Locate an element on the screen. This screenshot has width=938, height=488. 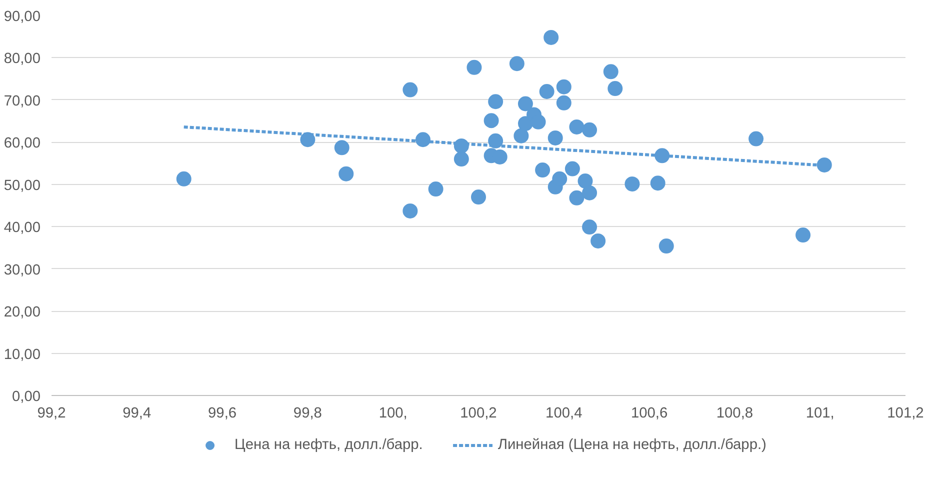
y-tick-label: 20,00 is located at coordinates (22, 312).